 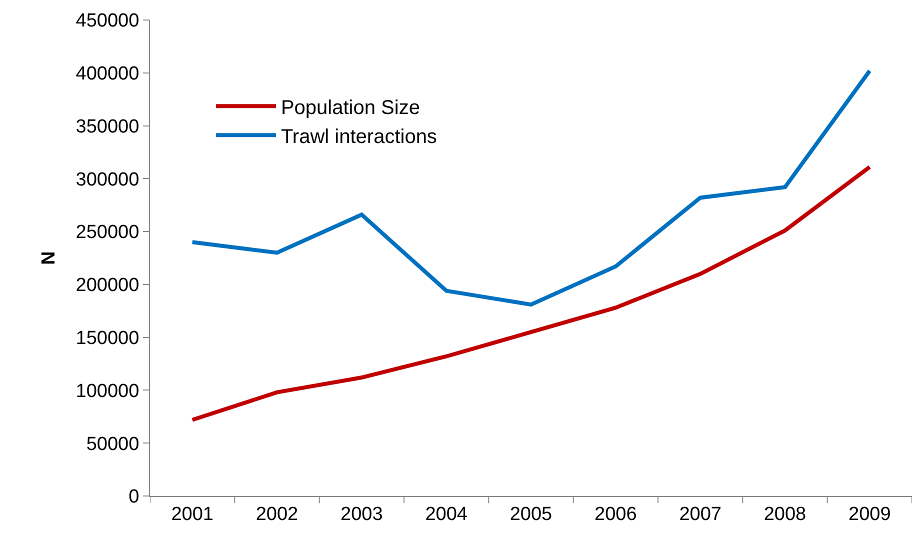 What do you see at coordinates (277, 514) in the screenshot?
I see `x-tick-label: 2002` at bounding box center [277, 514].